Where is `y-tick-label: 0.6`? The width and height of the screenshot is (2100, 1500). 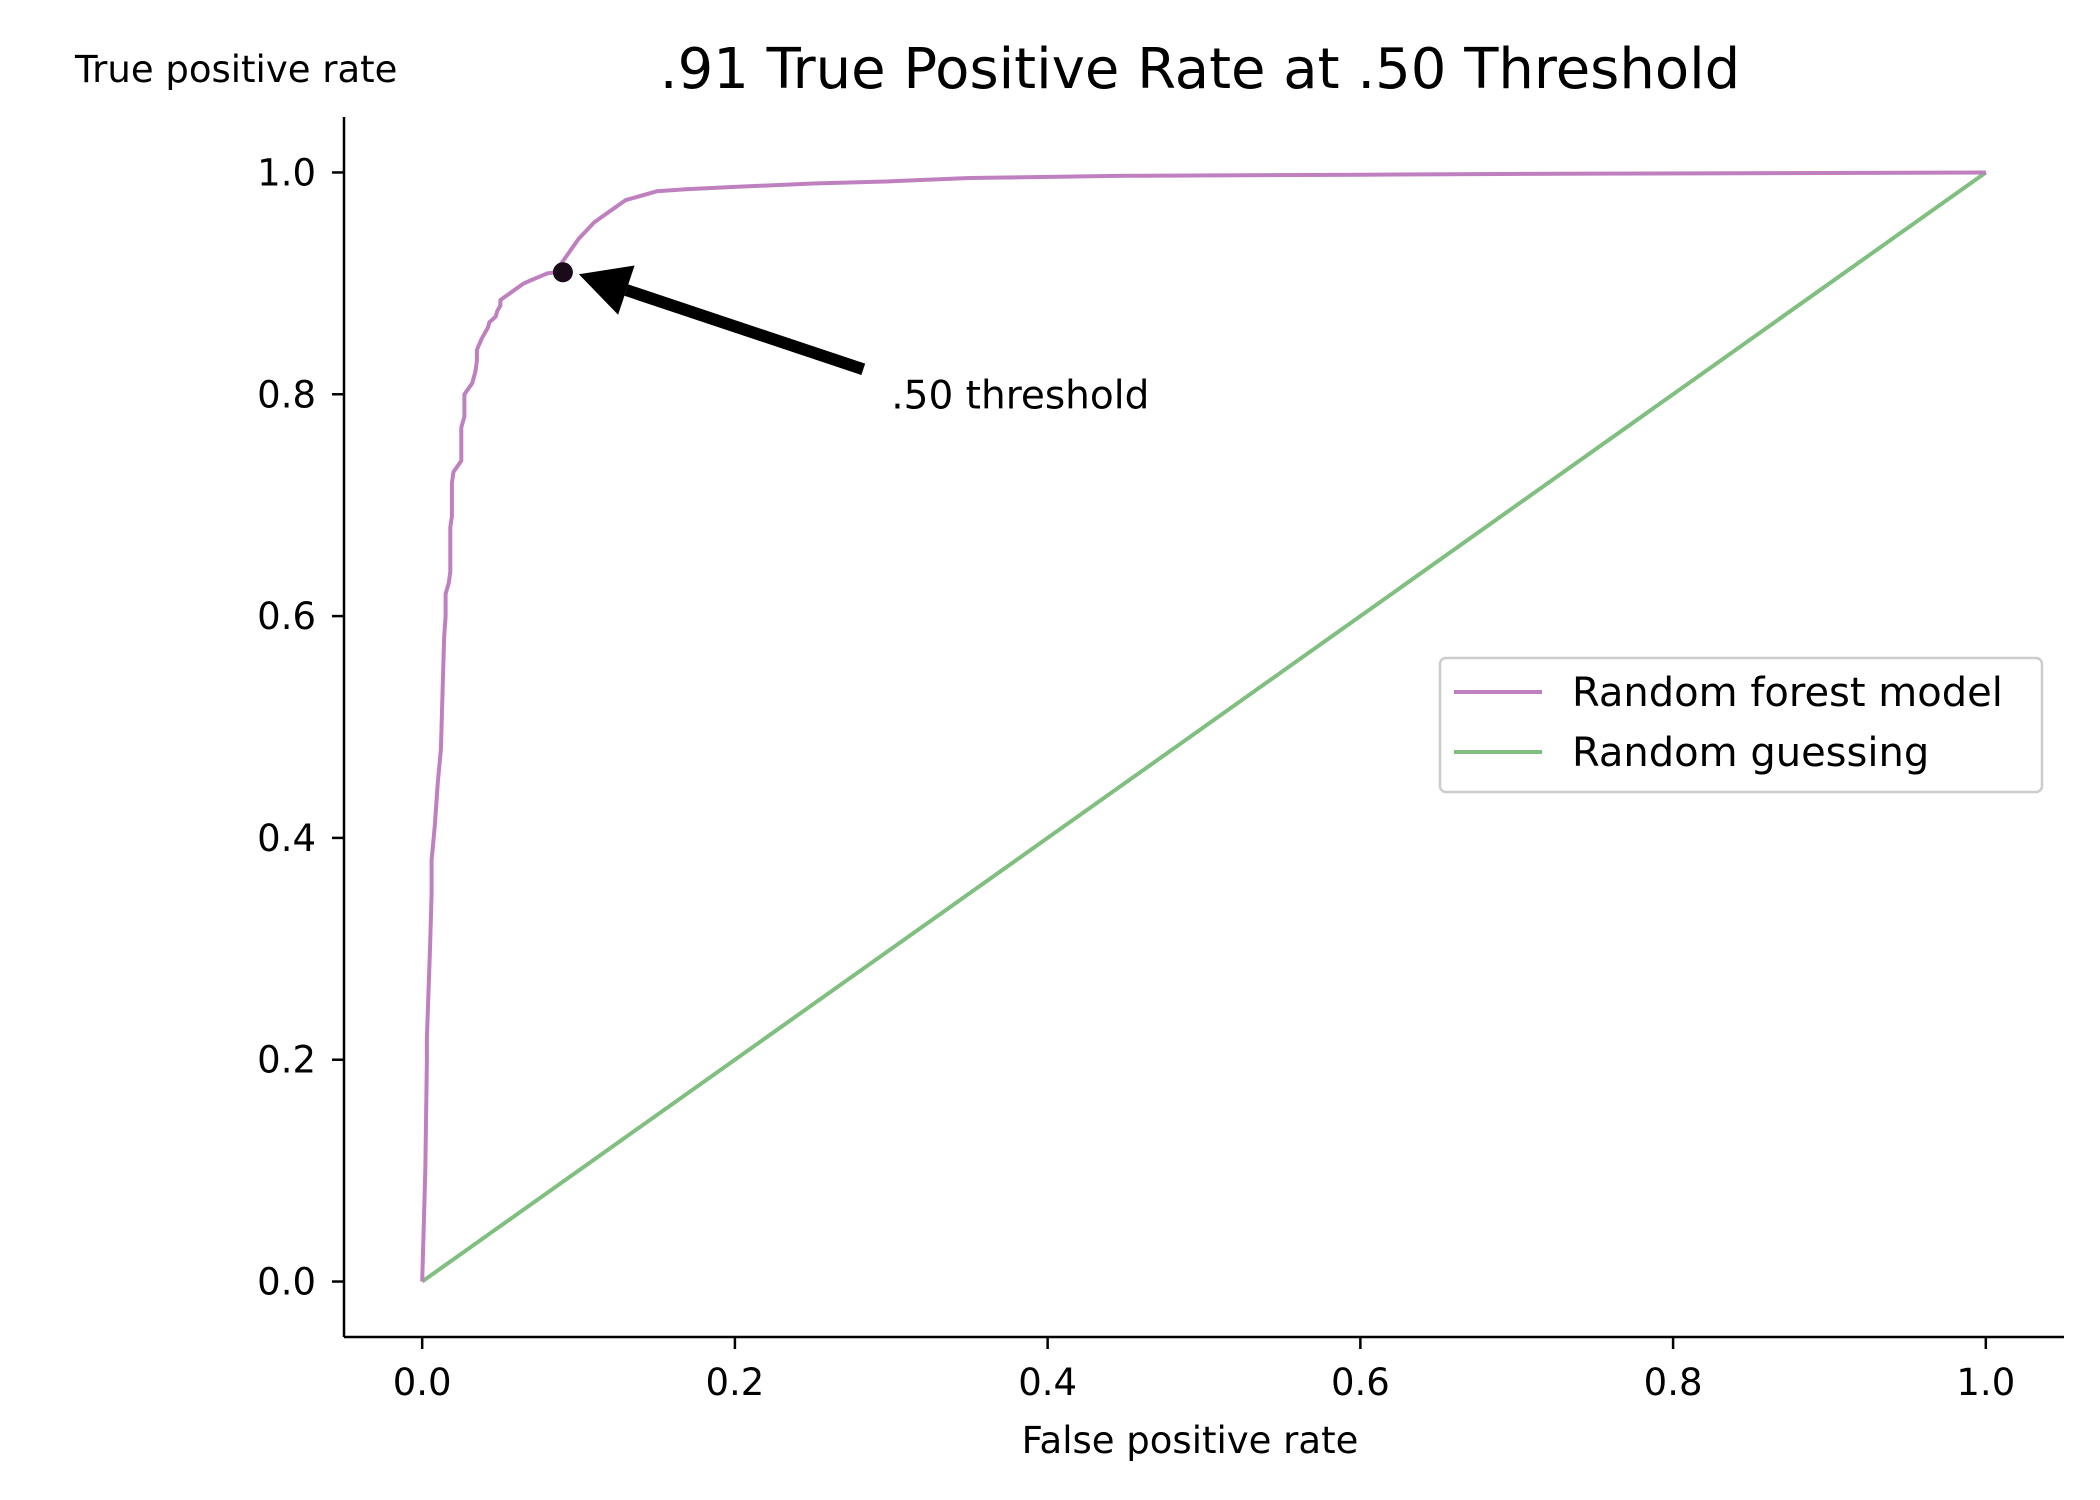 y-tick-label: 0.6 is located at coordinates (286, 616).